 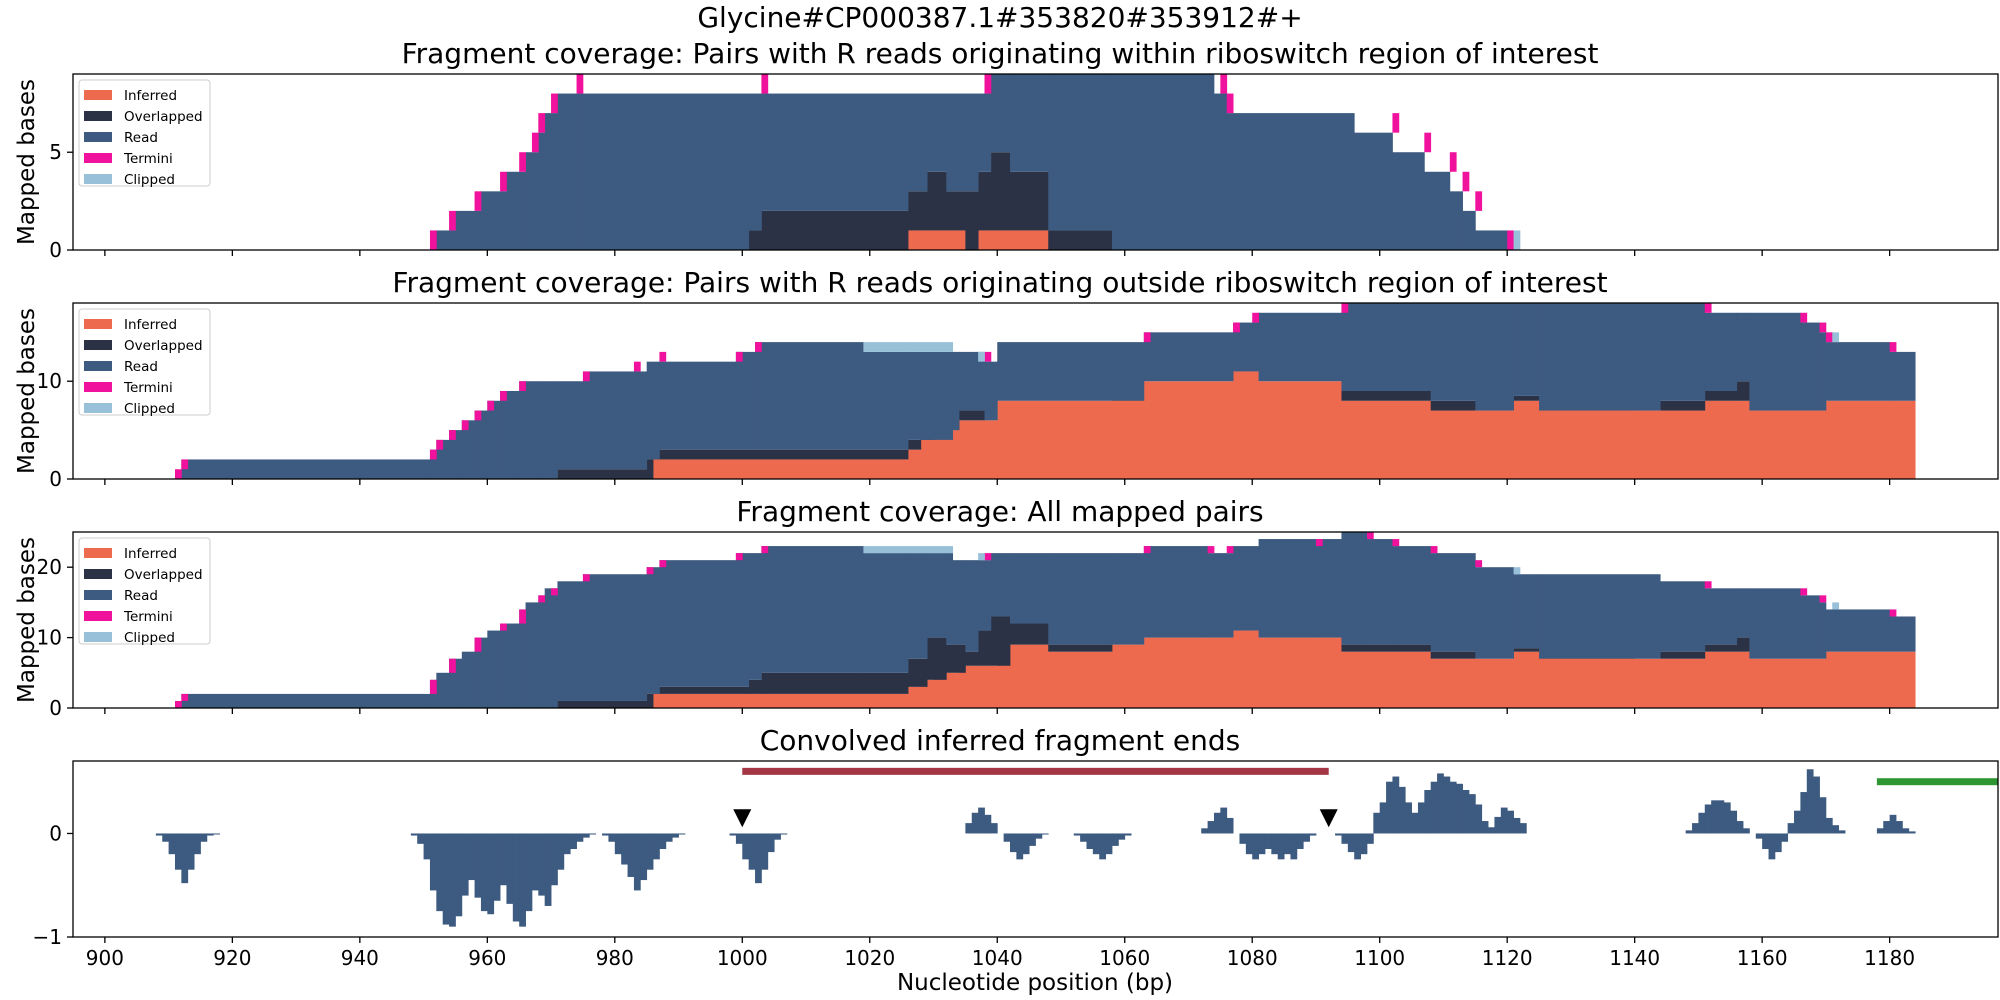 What do you see at coordinates (141, 367) in the screenshot?
I see `legend-label-read: Read` at bounding box center [141, 367].